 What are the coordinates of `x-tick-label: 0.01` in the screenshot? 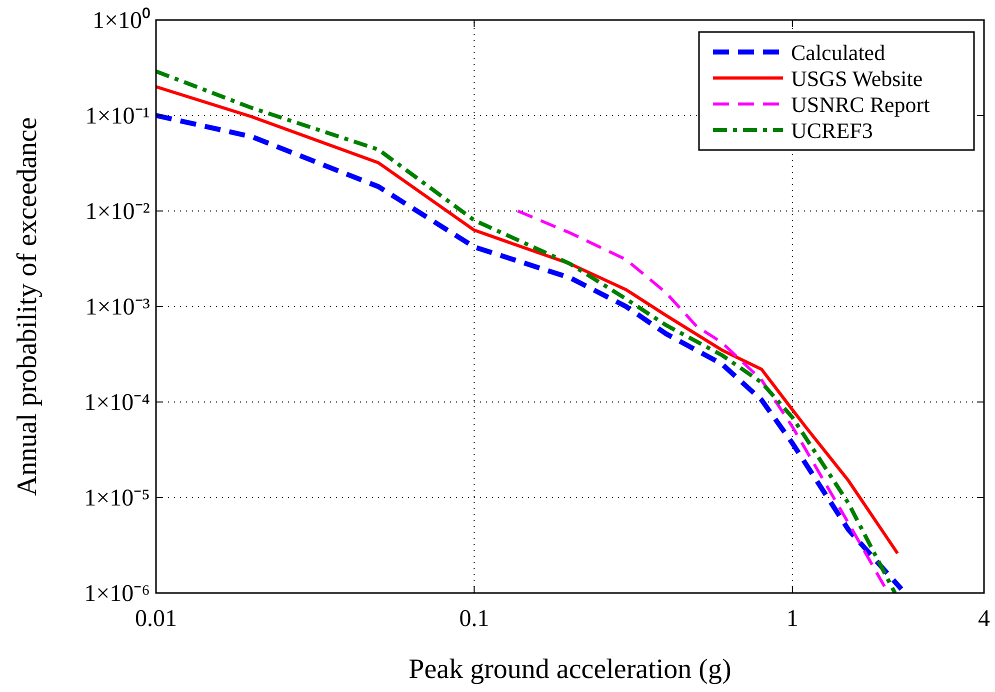 It's located at (156, 619).